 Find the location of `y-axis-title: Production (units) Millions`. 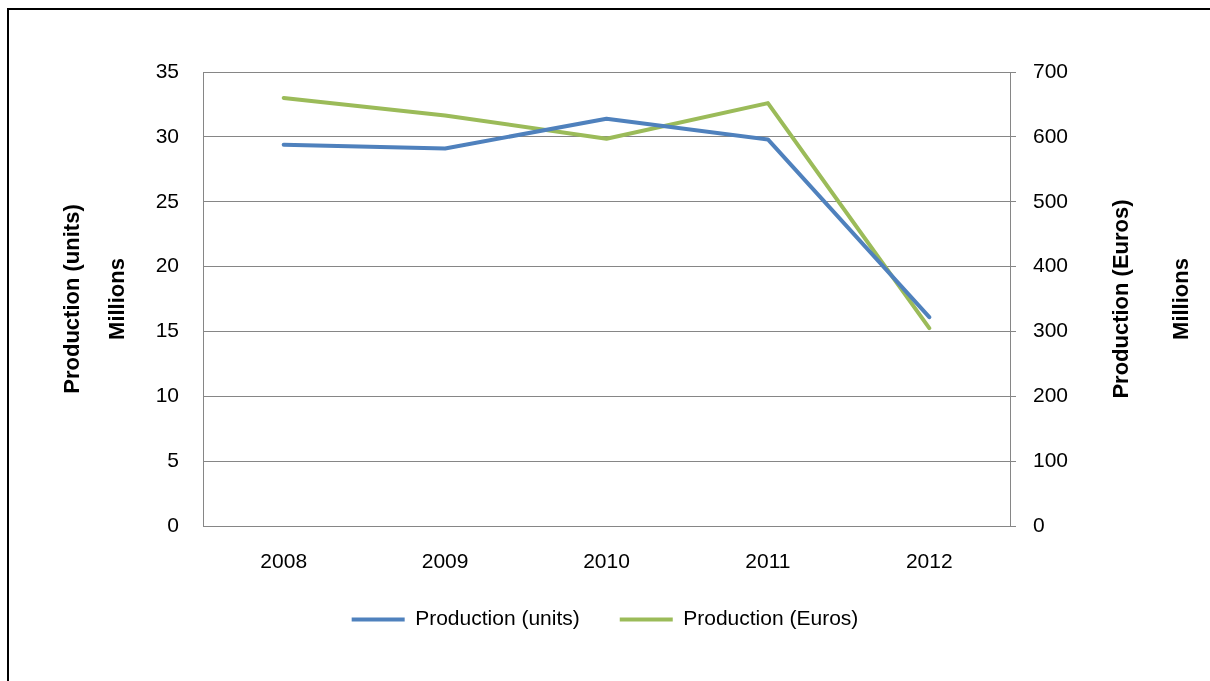

y-axis-title: Production (units) Millions is located at coordinates (94, 299).